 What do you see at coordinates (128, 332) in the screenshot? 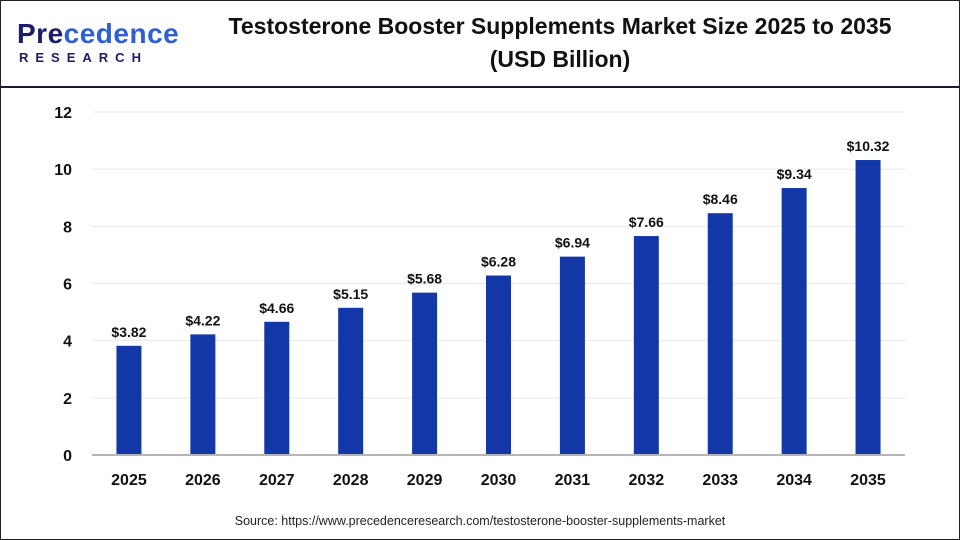
I see `data-label: $3.82` at bounding box center [128, 332].